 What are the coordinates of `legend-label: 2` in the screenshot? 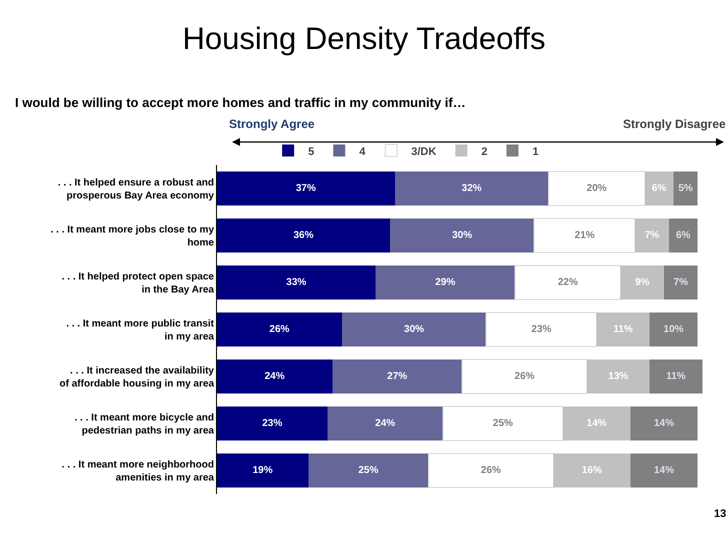 It's located at (484, 152).